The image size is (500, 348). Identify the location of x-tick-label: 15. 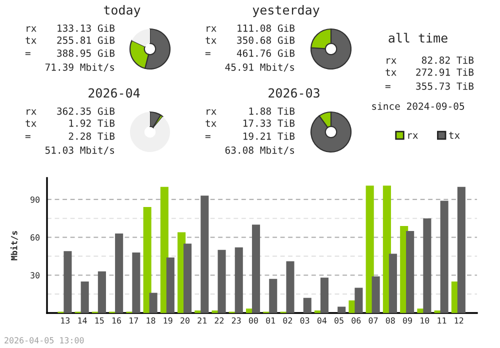
(99, 320).